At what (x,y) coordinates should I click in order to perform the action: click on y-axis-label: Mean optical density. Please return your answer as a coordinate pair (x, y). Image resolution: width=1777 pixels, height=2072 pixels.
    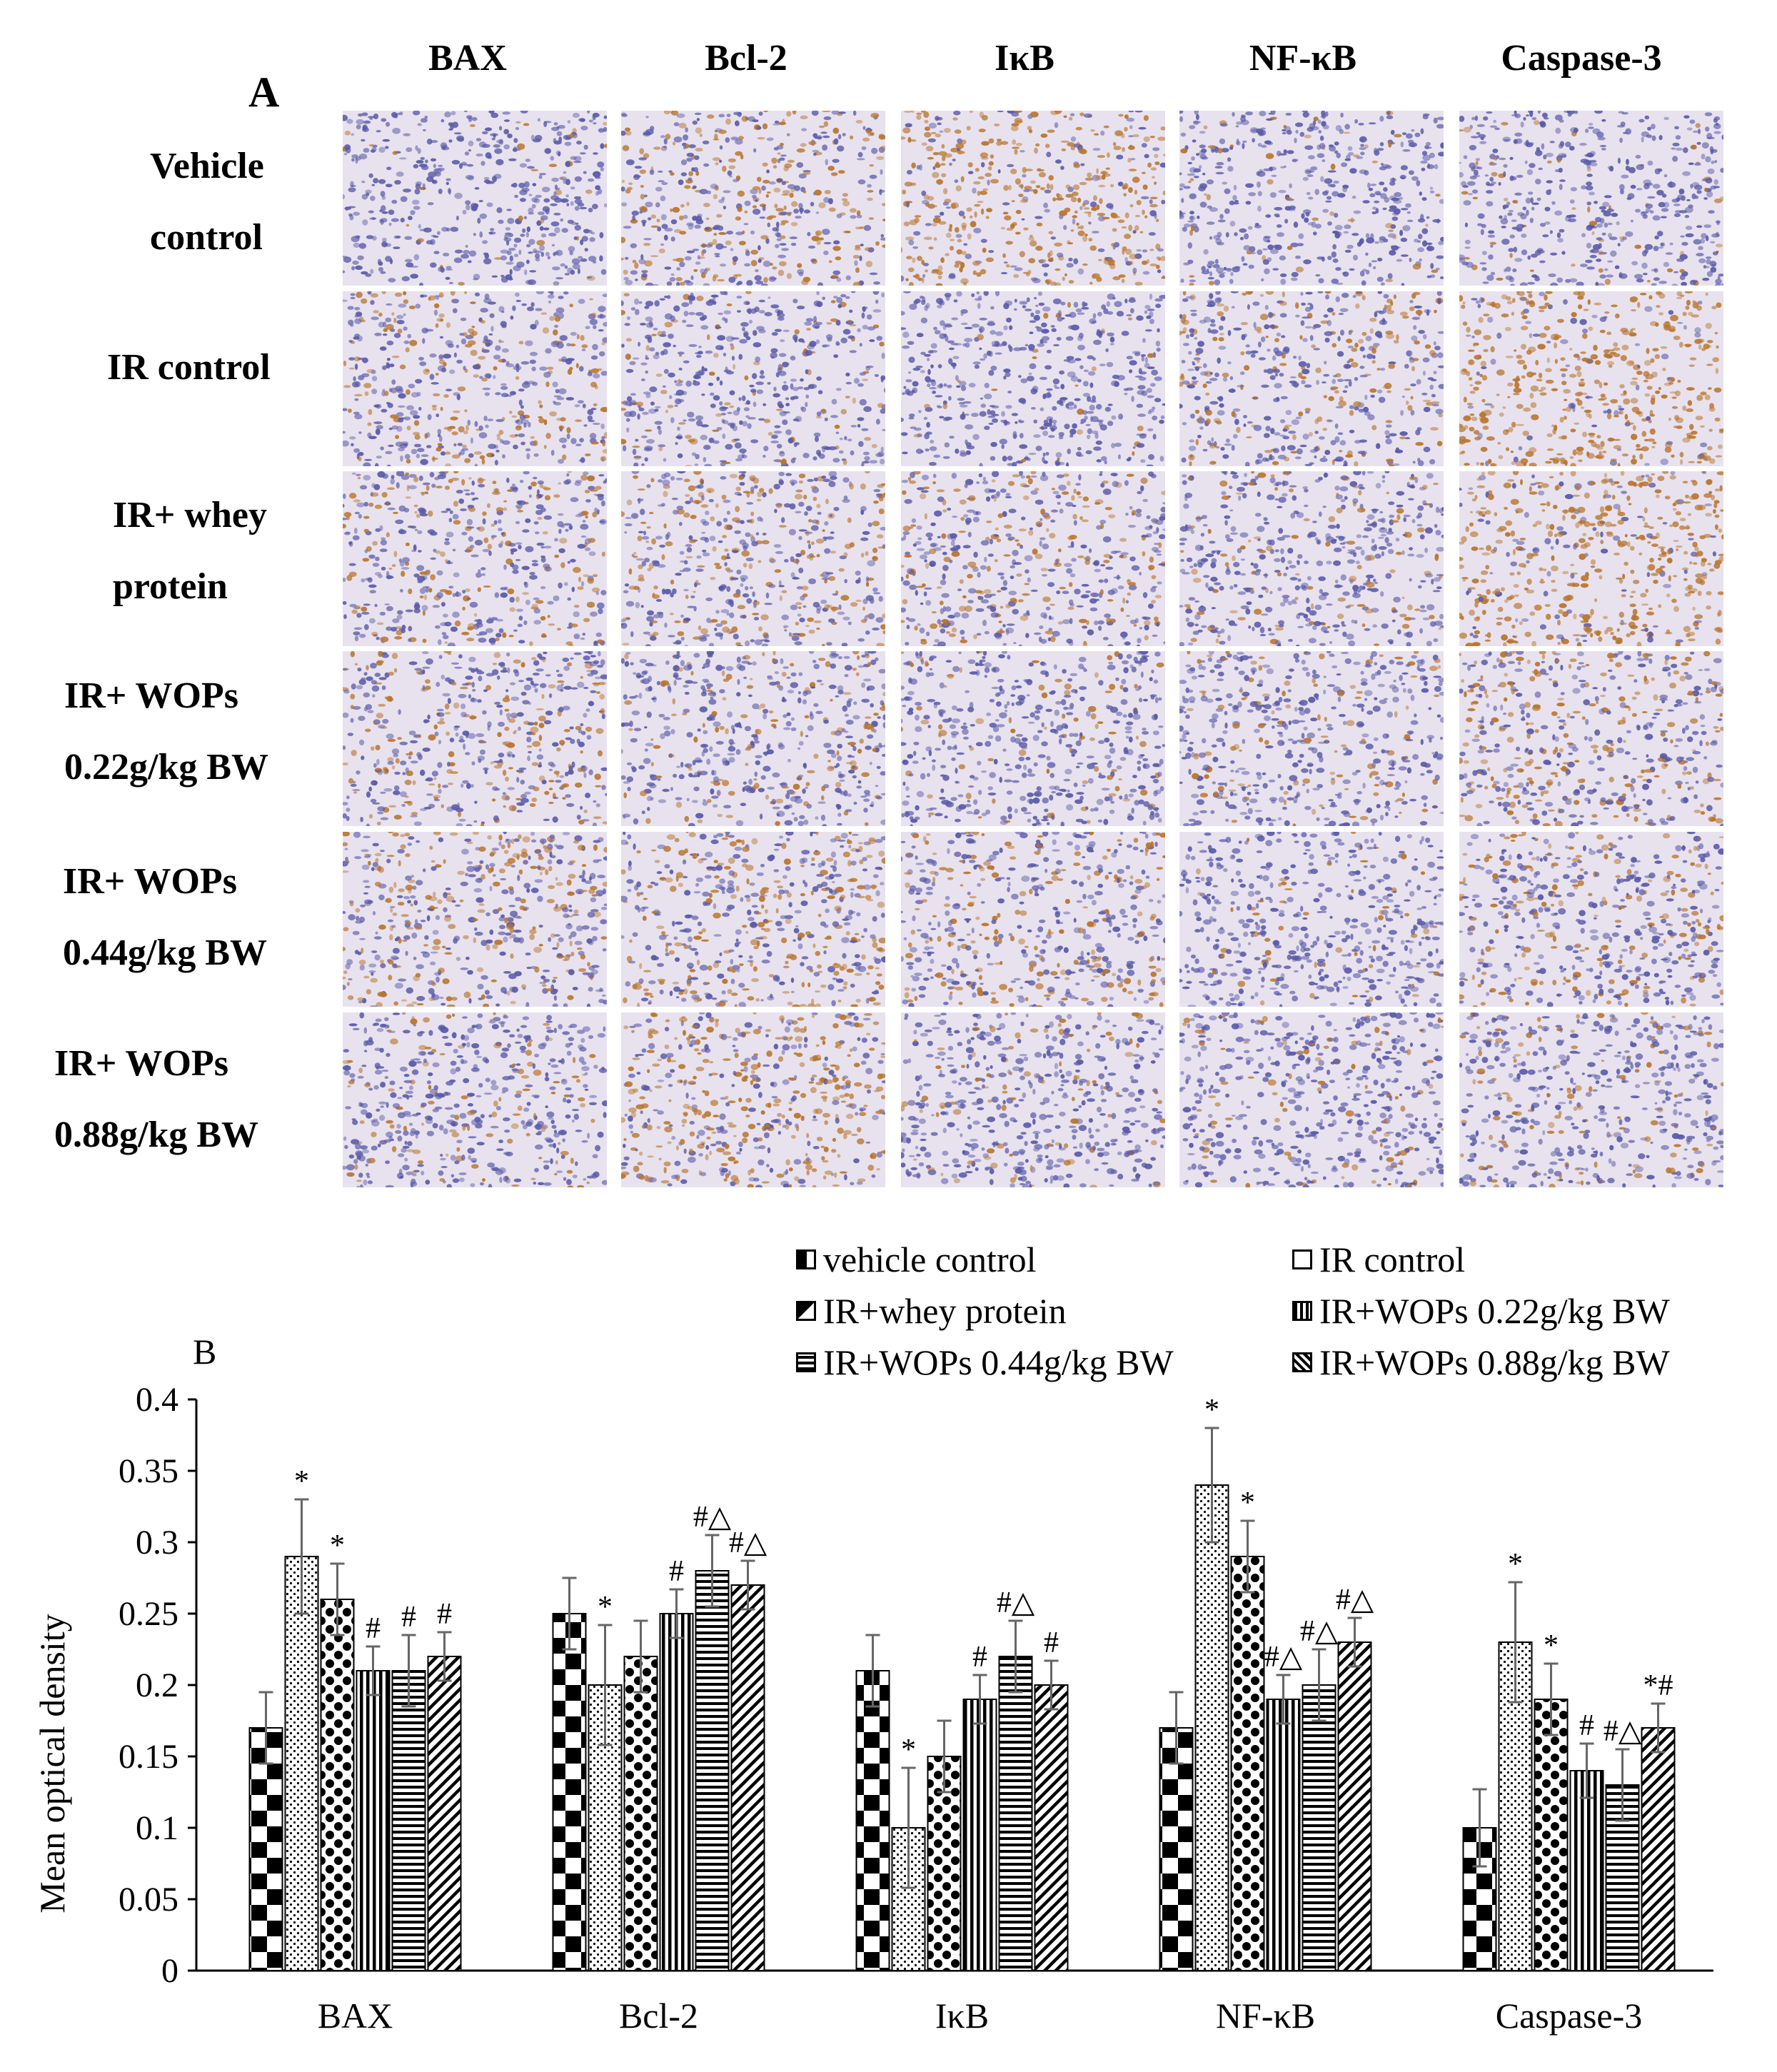
    Looking at the image, I should click on (52, 1763).